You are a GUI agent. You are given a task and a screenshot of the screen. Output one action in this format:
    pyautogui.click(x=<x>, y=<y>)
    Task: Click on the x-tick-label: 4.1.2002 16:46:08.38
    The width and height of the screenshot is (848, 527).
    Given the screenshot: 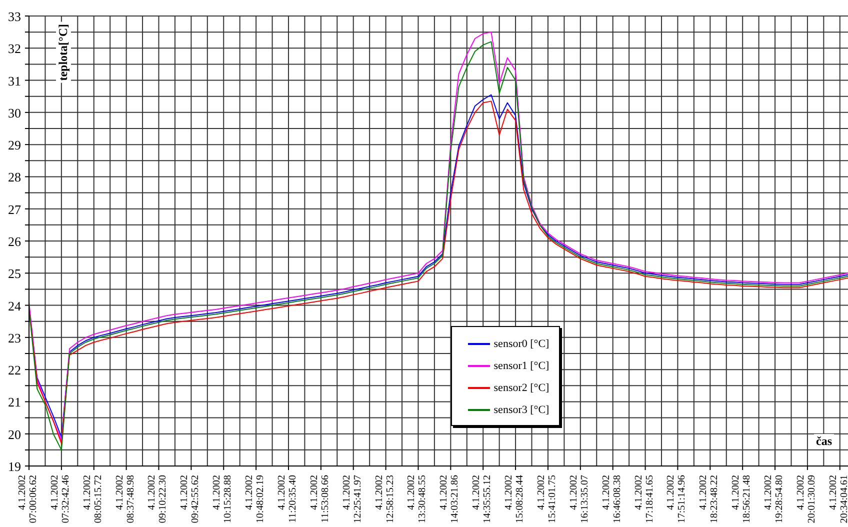 What is the action you would take?
    pyautogui.click(x=611, y=499)
    